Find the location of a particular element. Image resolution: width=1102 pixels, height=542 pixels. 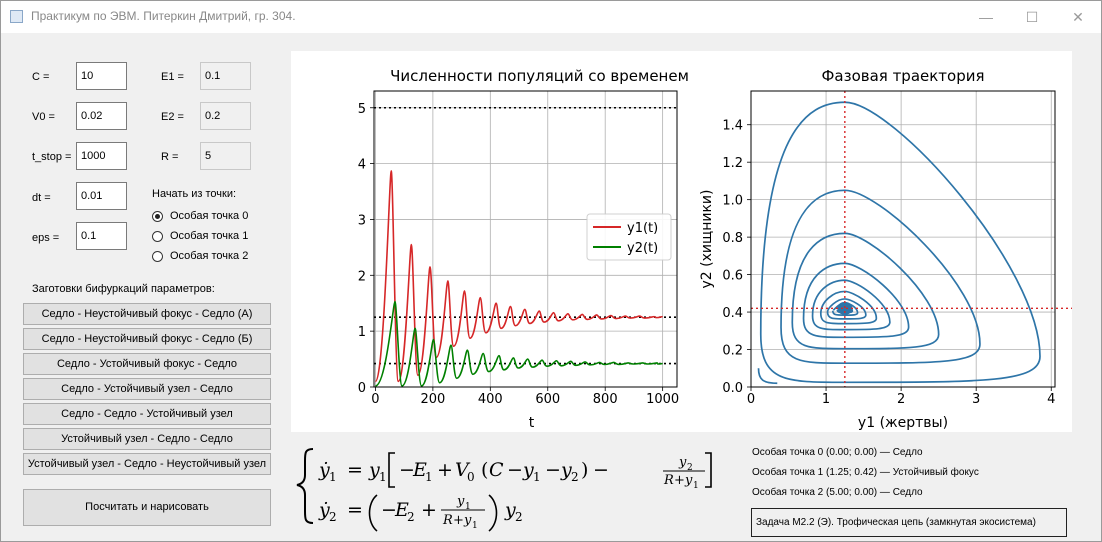

x-tick-label: 800 is located at coordinates (605, 399).